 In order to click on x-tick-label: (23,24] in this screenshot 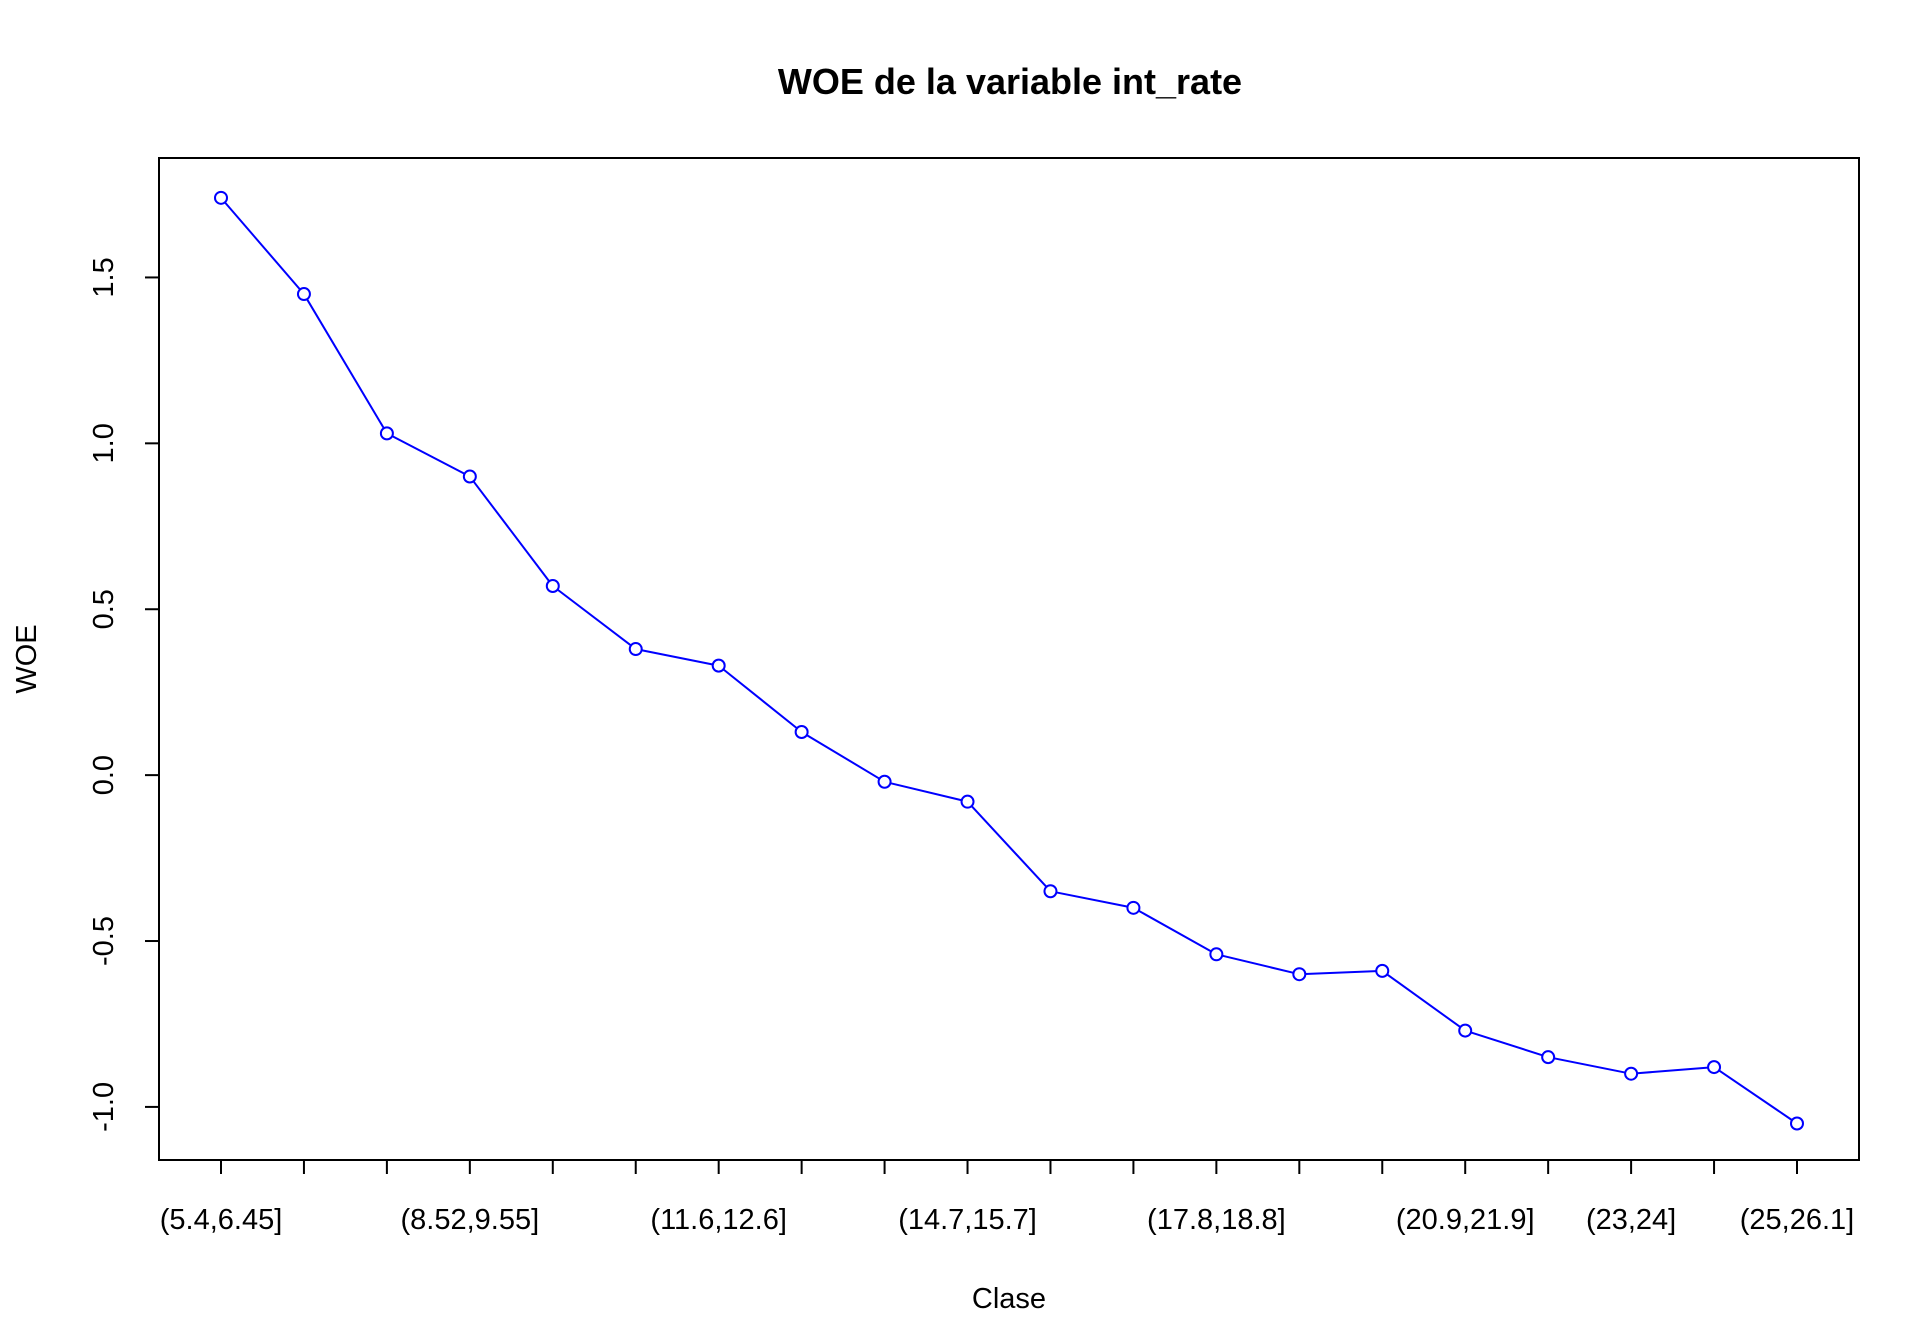, I will do `click(1631, 1220)`.